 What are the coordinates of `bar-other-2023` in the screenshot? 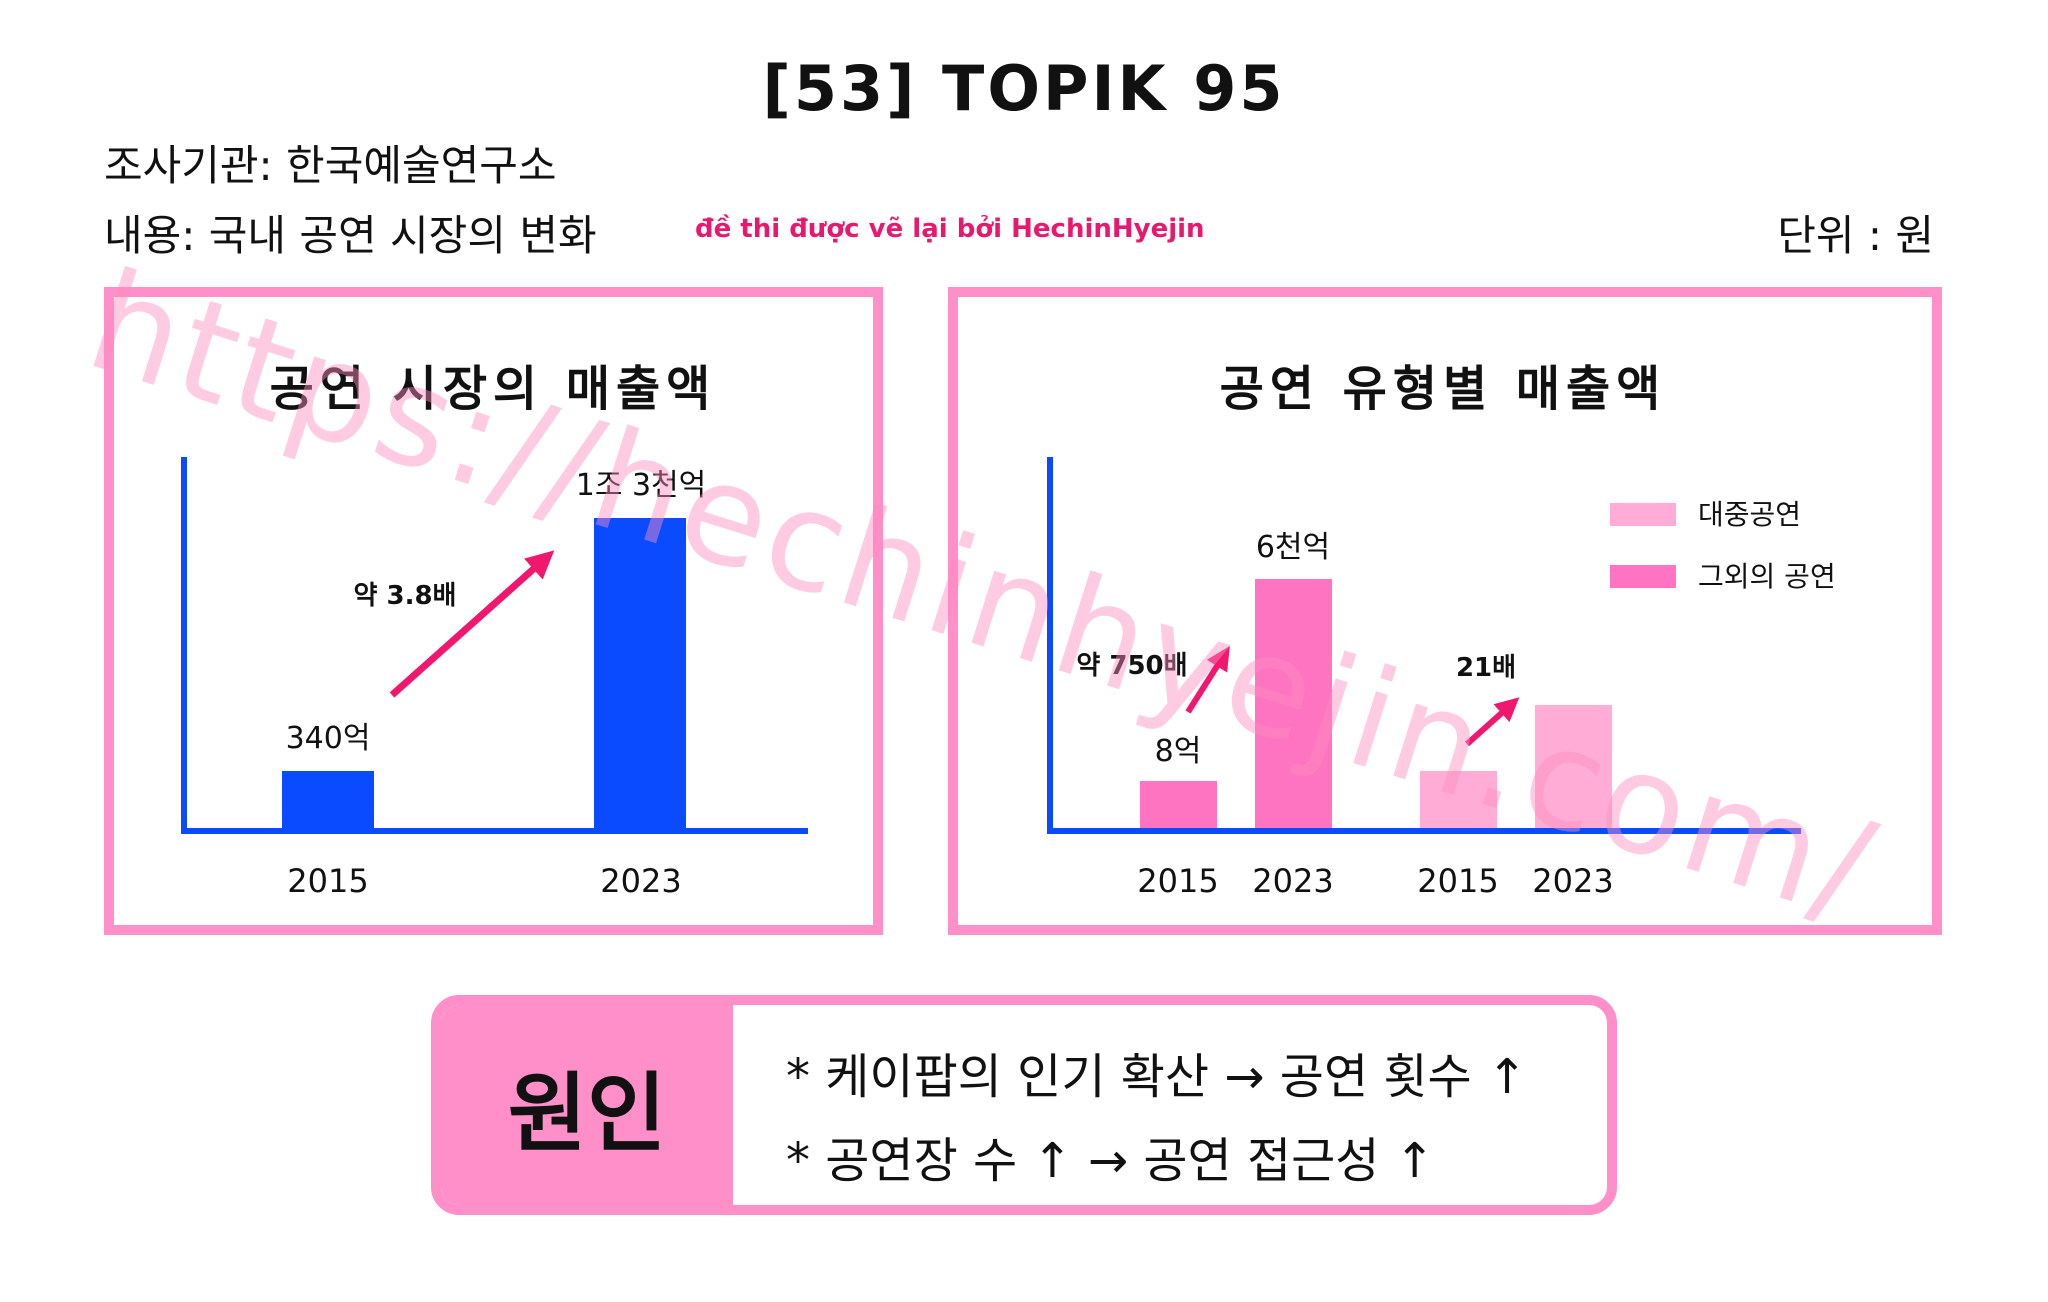 It's located at (1293, 705).